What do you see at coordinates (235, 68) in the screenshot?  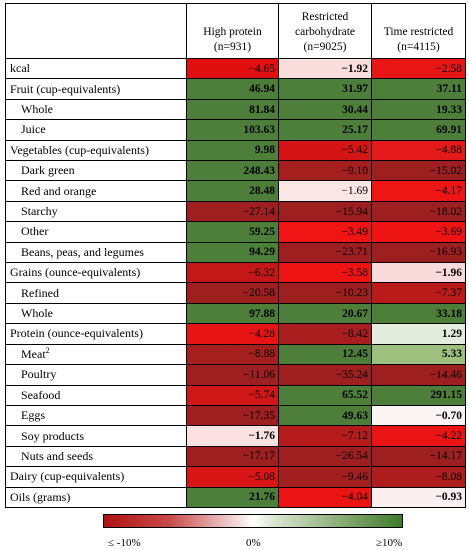 I see `table-row: kcal −4.65 −1.92 −2.58` at bounding box center [235, 68].